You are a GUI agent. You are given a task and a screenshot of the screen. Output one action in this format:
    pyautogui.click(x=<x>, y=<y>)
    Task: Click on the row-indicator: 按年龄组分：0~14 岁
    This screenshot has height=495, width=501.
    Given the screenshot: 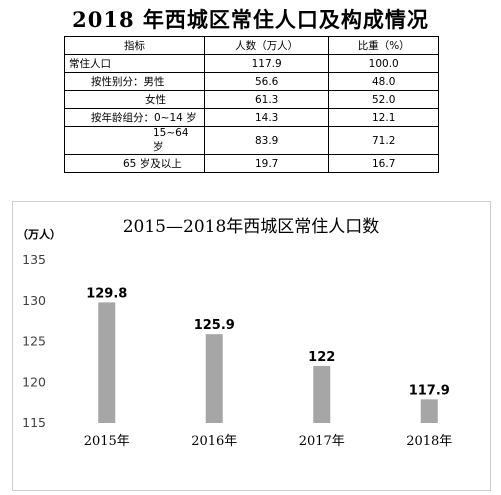 What is the action you would take?
    pyautogui.click(x=134, y=117)
    